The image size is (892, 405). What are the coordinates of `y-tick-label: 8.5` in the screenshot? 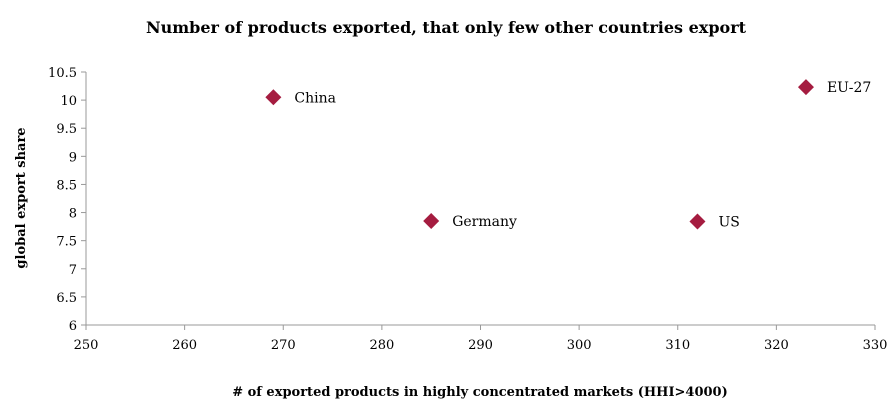 It's located at (66, 185).